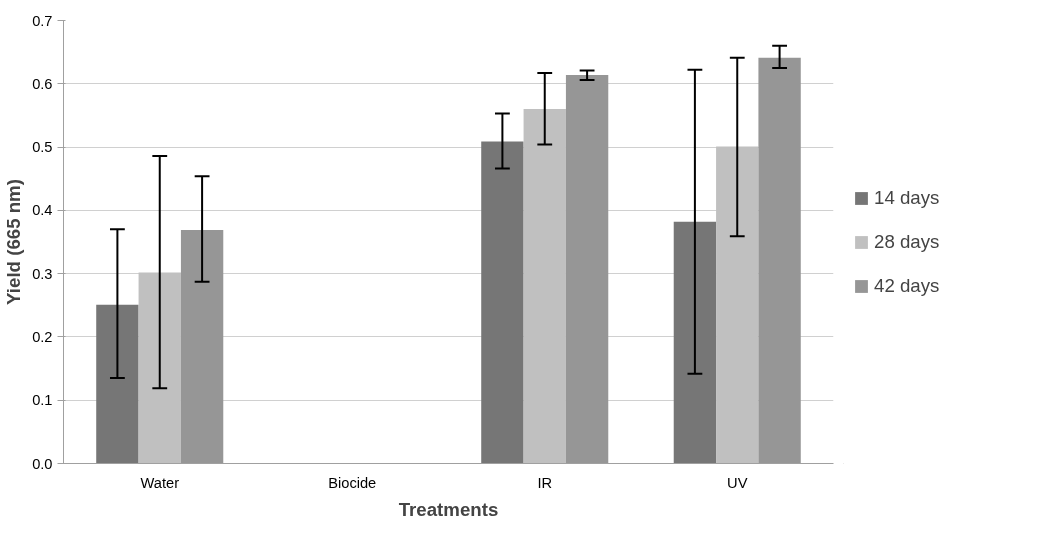 This screenshot has height=553, width=1040. What do you see at coordinates (352, 482) in the screenshot?
I see `x-tick-label: Biocide` at bounding box center [352, 482].